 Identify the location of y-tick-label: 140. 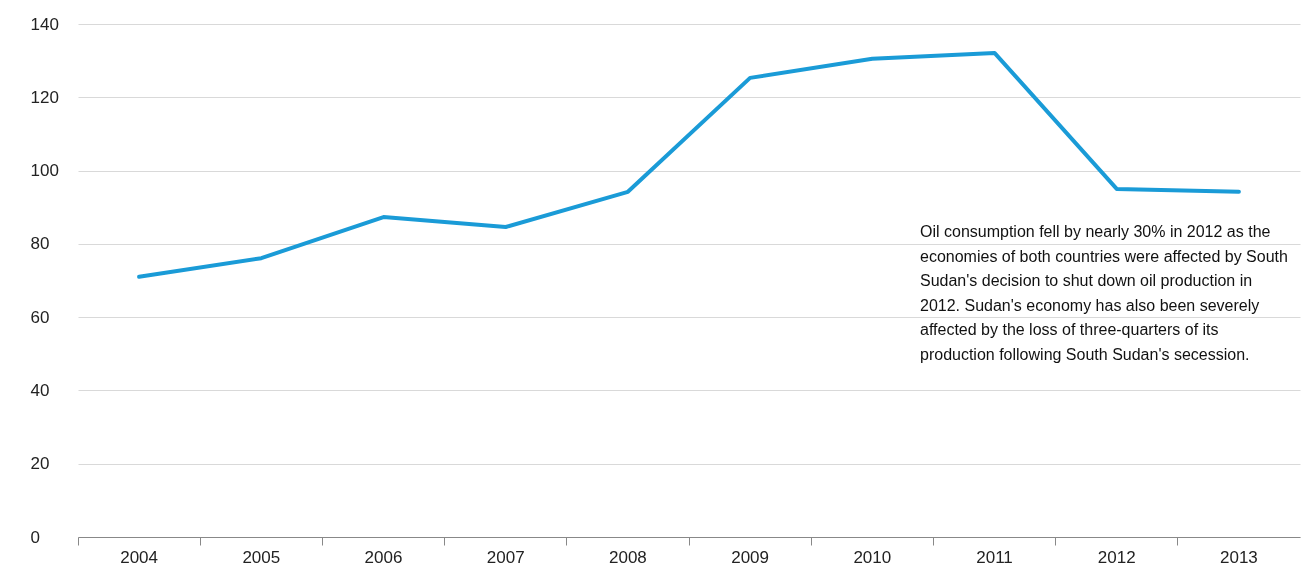
(44, 24).